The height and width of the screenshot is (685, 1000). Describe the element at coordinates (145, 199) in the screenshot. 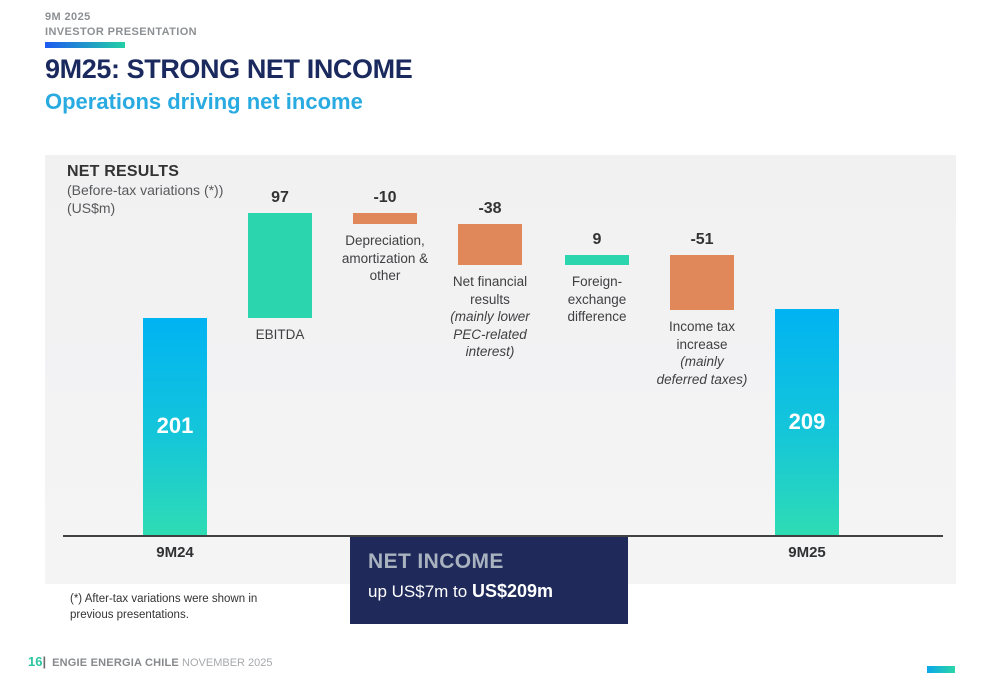

I see `chart-subtitle: (Before-tax variations (*)) (US$m)` at that location.